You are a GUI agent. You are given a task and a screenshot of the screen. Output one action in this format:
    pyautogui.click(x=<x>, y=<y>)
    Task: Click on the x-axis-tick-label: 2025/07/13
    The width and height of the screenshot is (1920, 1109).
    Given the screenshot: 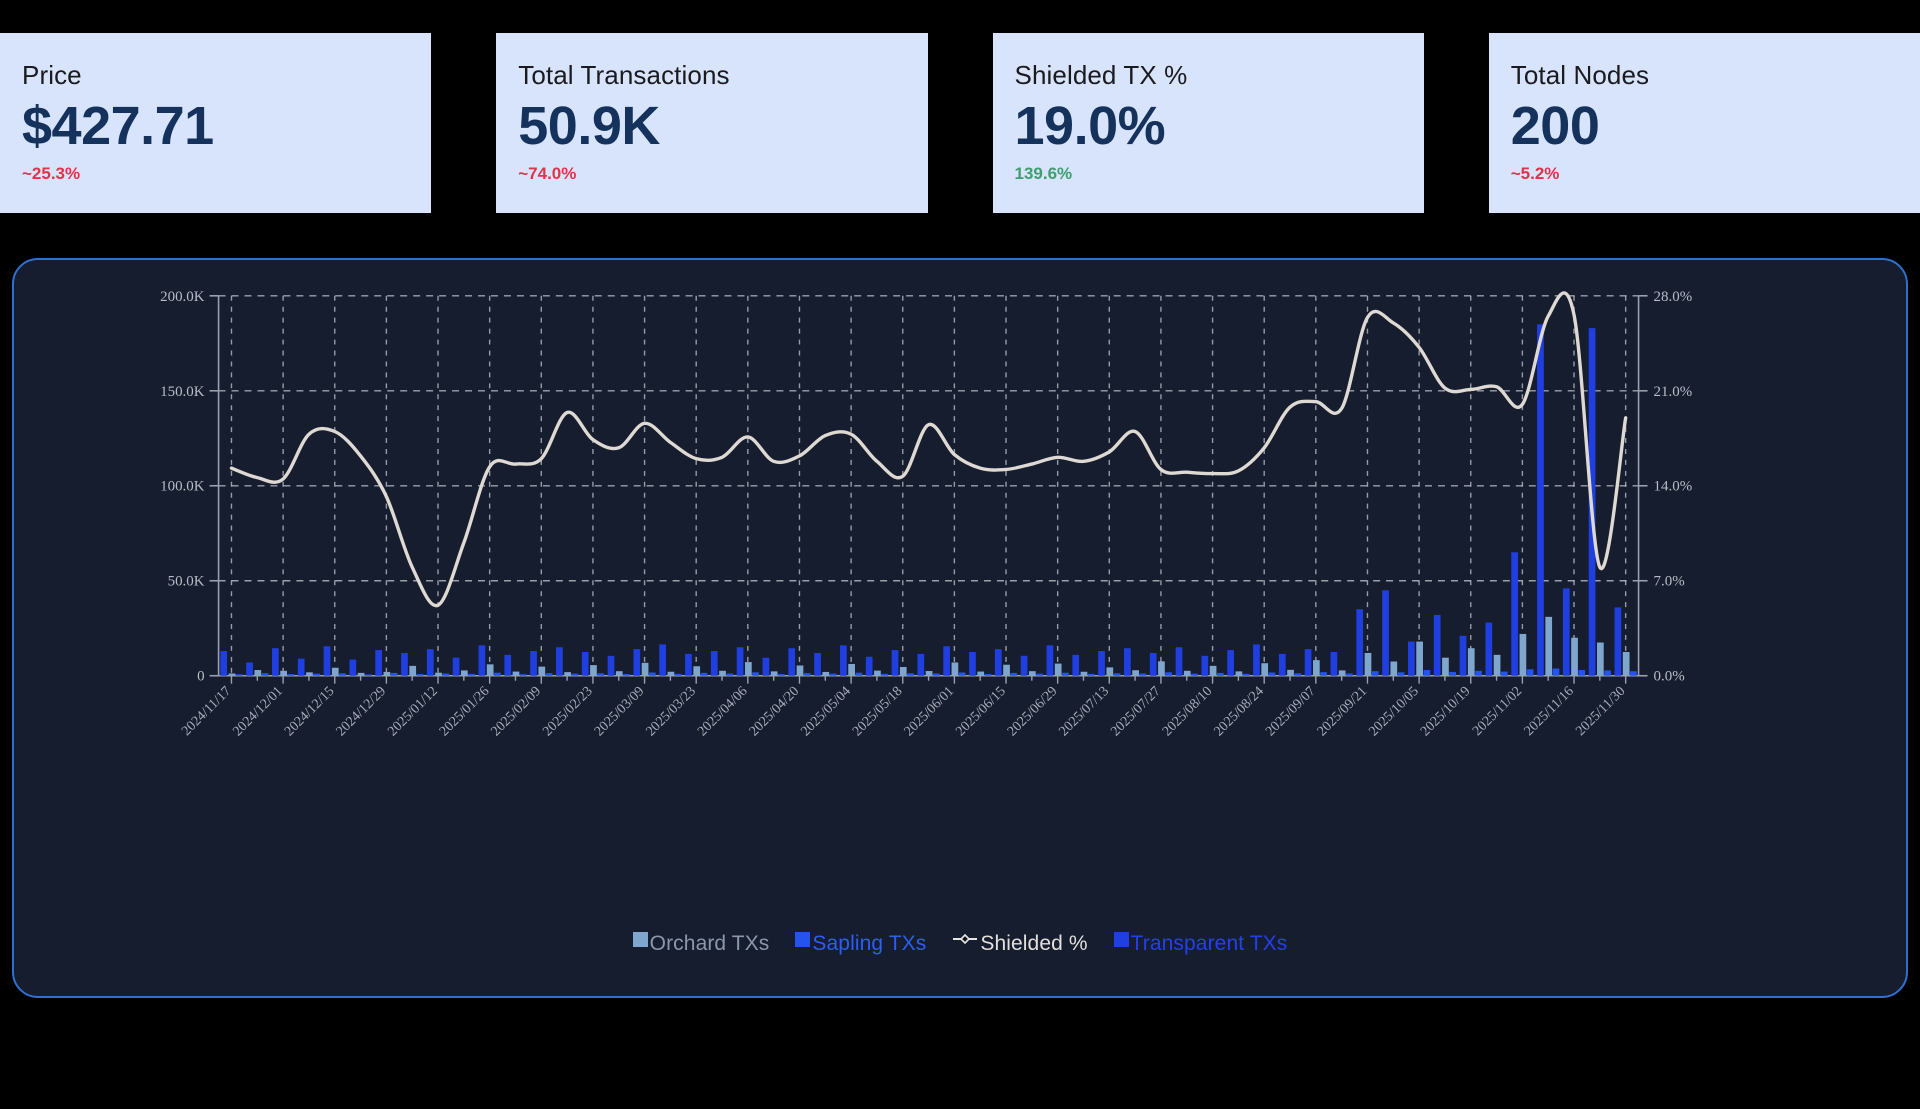 What is the action you would take?
    pyautogui.click(x=1085, y=711)
    